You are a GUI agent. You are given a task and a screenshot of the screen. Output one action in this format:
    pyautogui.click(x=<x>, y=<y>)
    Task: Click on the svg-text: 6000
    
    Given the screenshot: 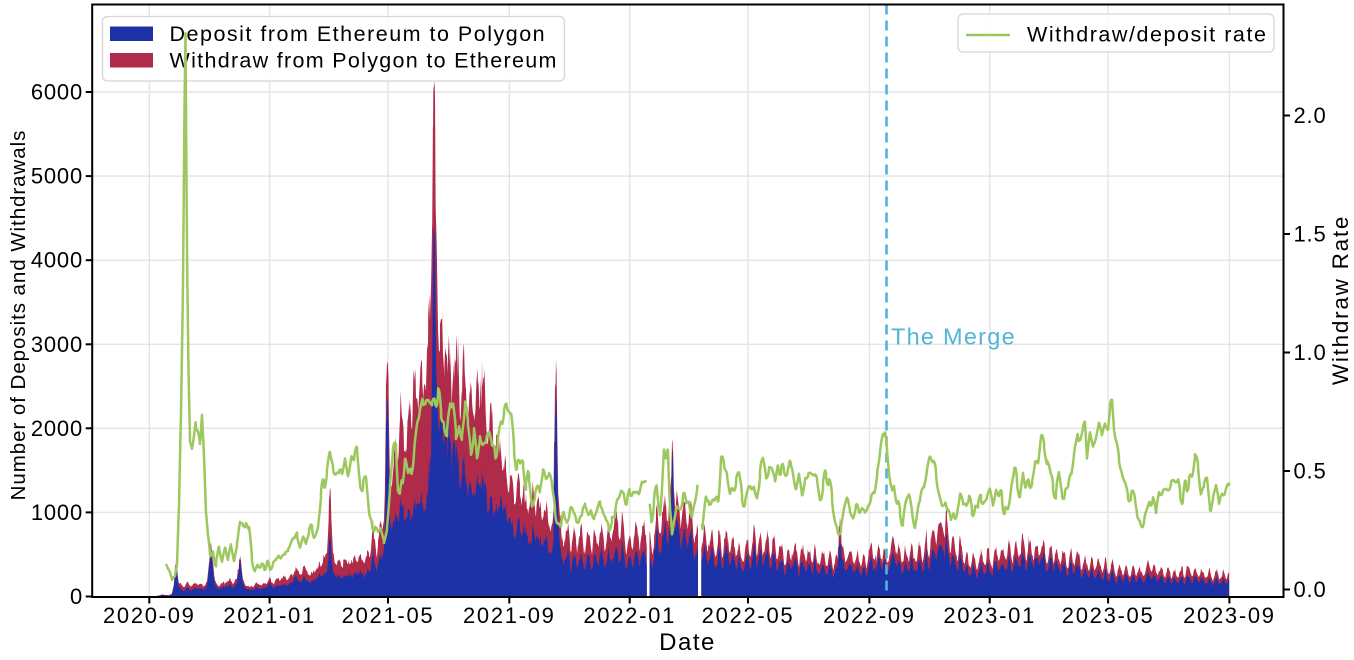 What is the action you would take?
    pyautogui.click(x=57, y=92)
    